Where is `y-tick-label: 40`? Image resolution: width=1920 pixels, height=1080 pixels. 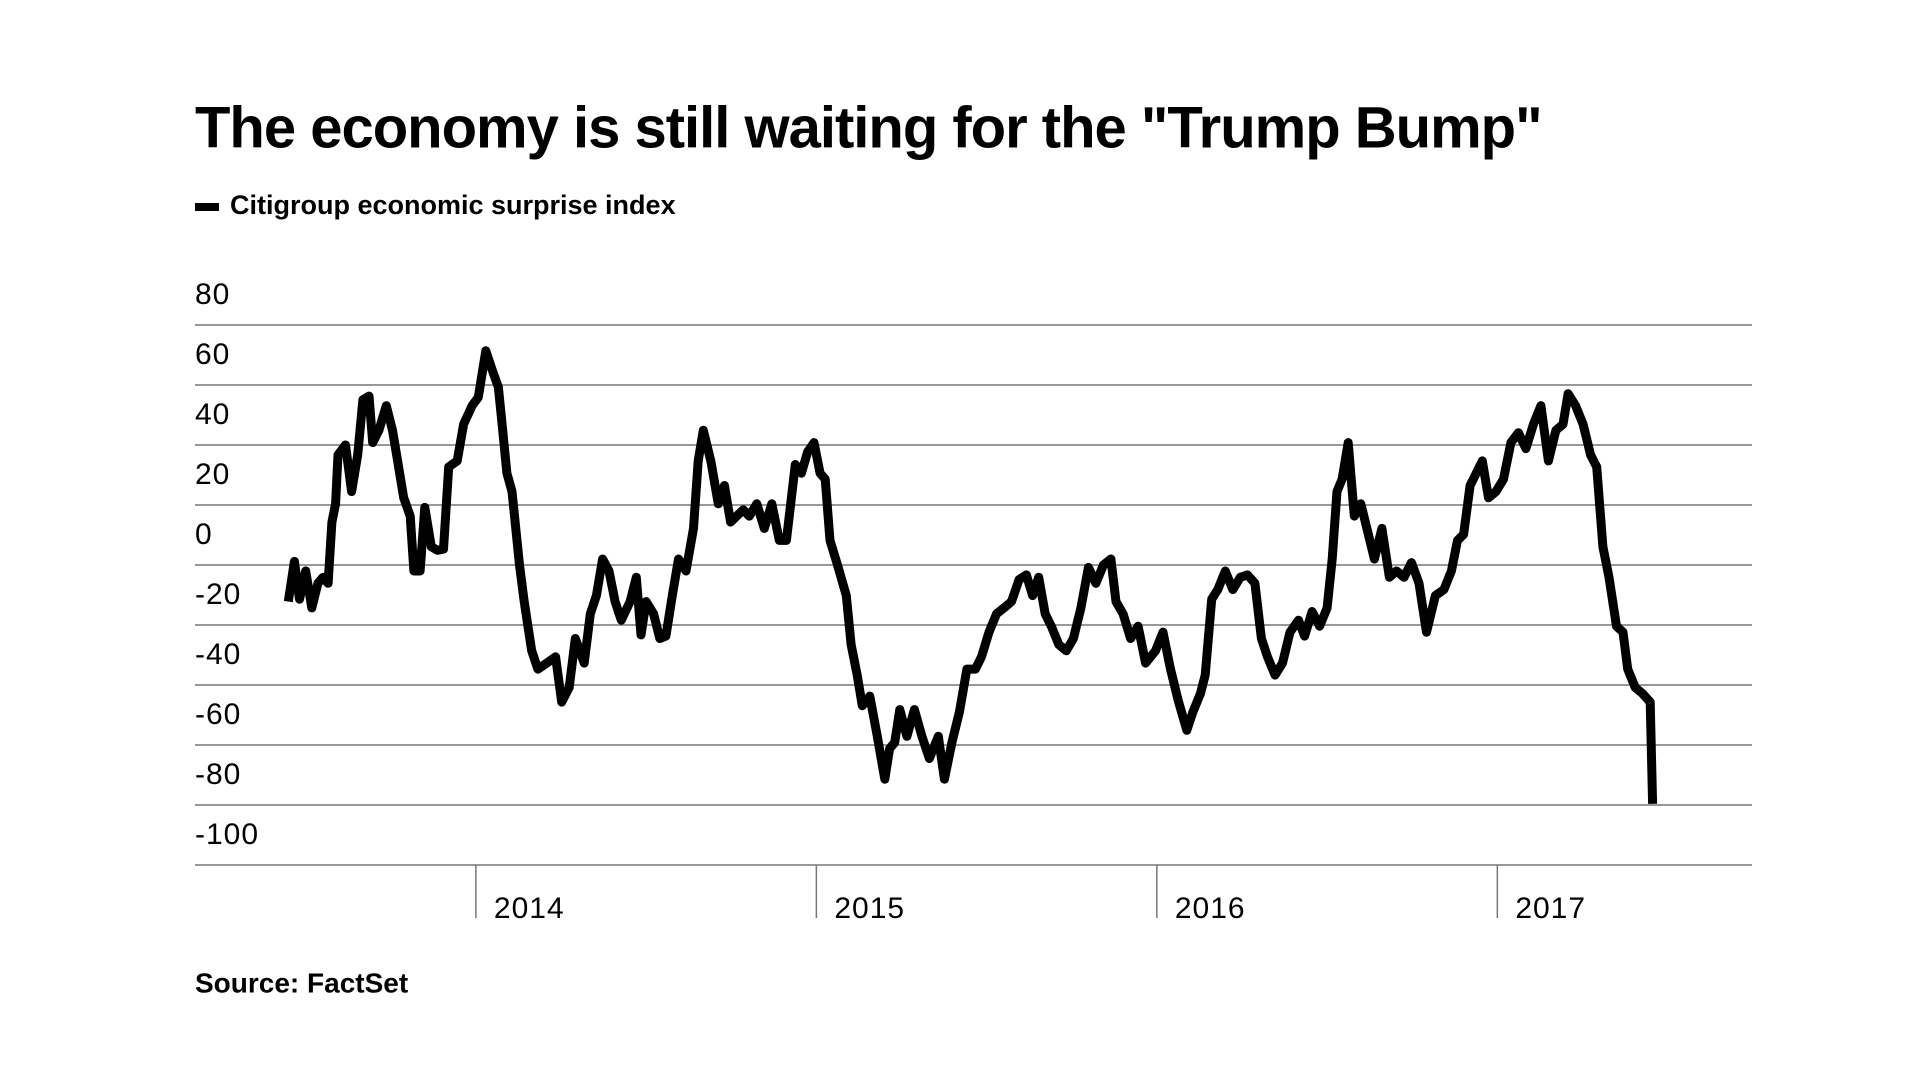
y-tick-label: 40 is located at coordinates (212, 414).